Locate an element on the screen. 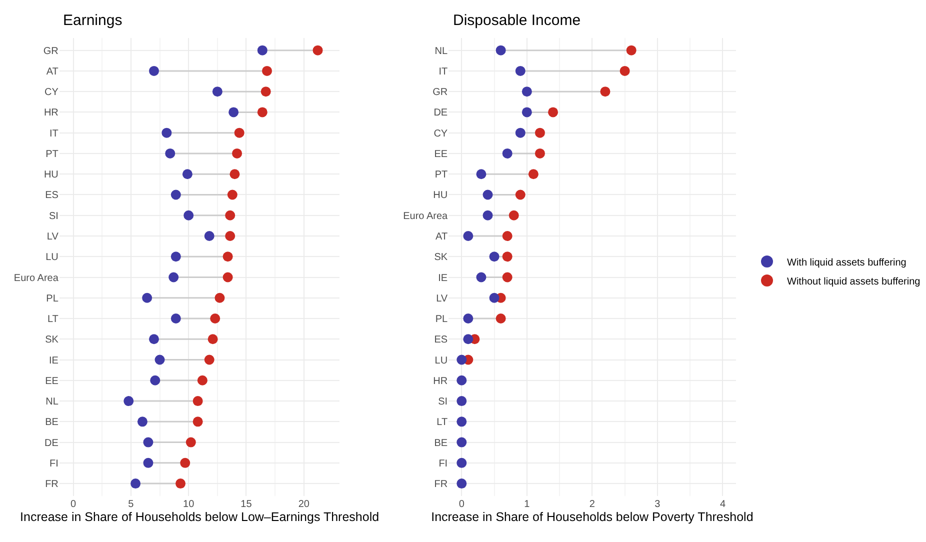  x-tick-label: 10 is located at coordinates (189, 504).